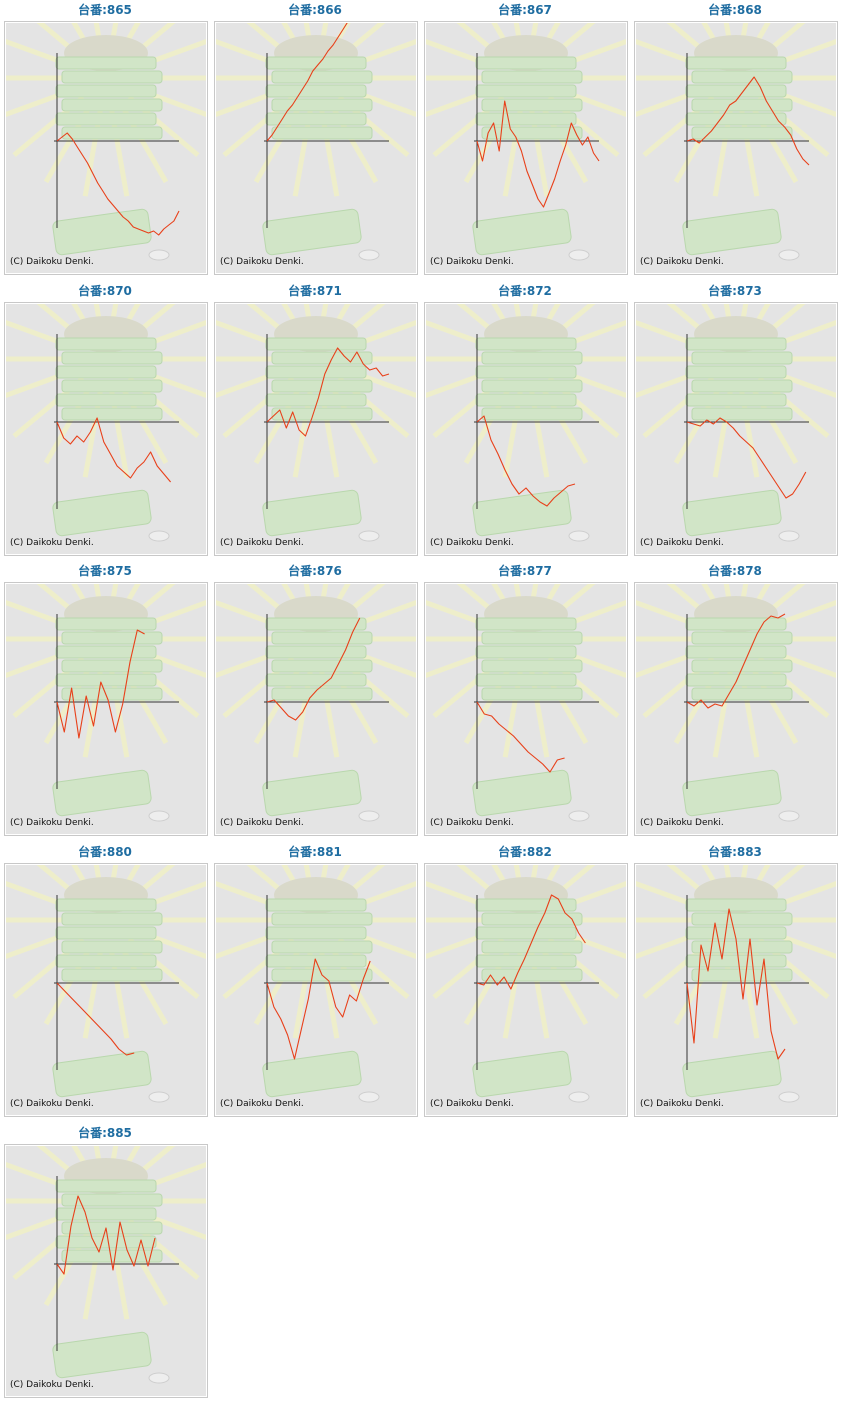 This screenshot has width=844, height=1403. What do you see at coordinates (105, 1133) in the screenshot?
I see `machine-number-title: 台番:885` at bounding box center [105, 1133].